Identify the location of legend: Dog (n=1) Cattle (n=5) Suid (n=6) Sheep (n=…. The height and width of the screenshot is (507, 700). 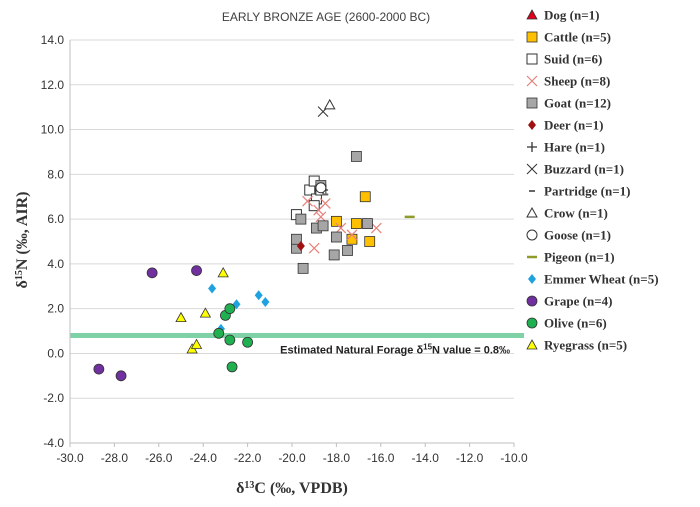
(592, 180).